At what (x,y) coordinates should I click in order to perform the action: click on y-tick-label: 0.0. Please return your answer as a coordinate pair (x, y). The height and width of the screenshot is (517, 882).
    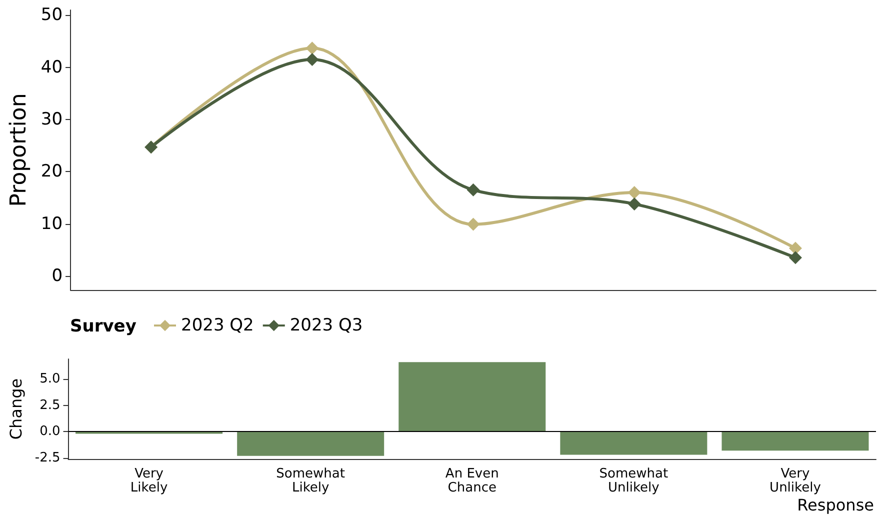
    Looking at the image, I should click on (50, 432).